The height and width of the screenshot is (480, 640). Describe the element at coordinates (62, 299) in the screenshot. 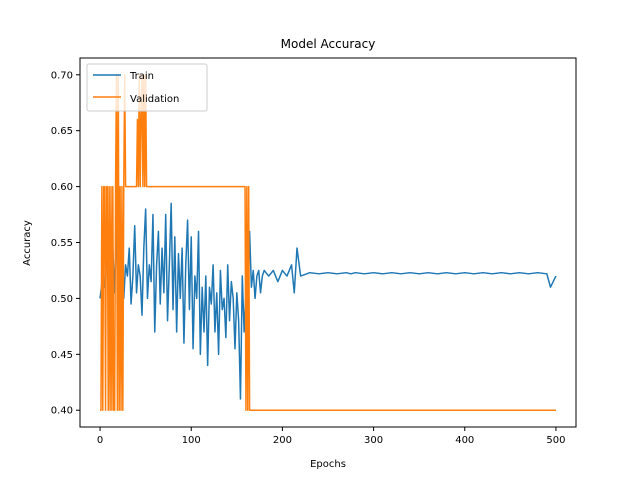

I see `y-tick-label: 0.50` at that location.